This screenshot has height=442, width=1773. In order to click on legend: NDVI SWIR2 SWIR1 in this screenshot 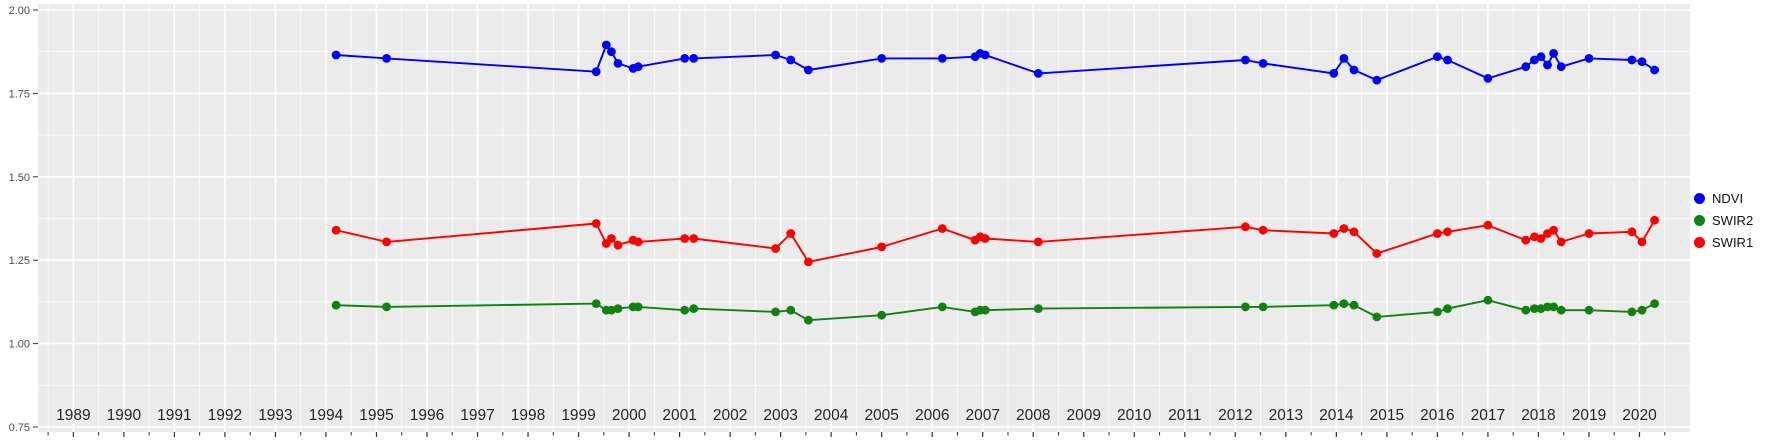, I will do `click(1723, 220)`.